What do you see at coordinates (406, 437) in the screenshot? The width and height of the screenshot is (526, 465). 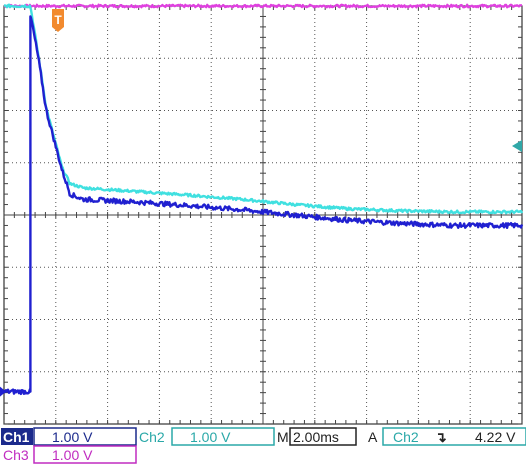 I see `trigger-source: Ch2` at bounding box center [406, 437].